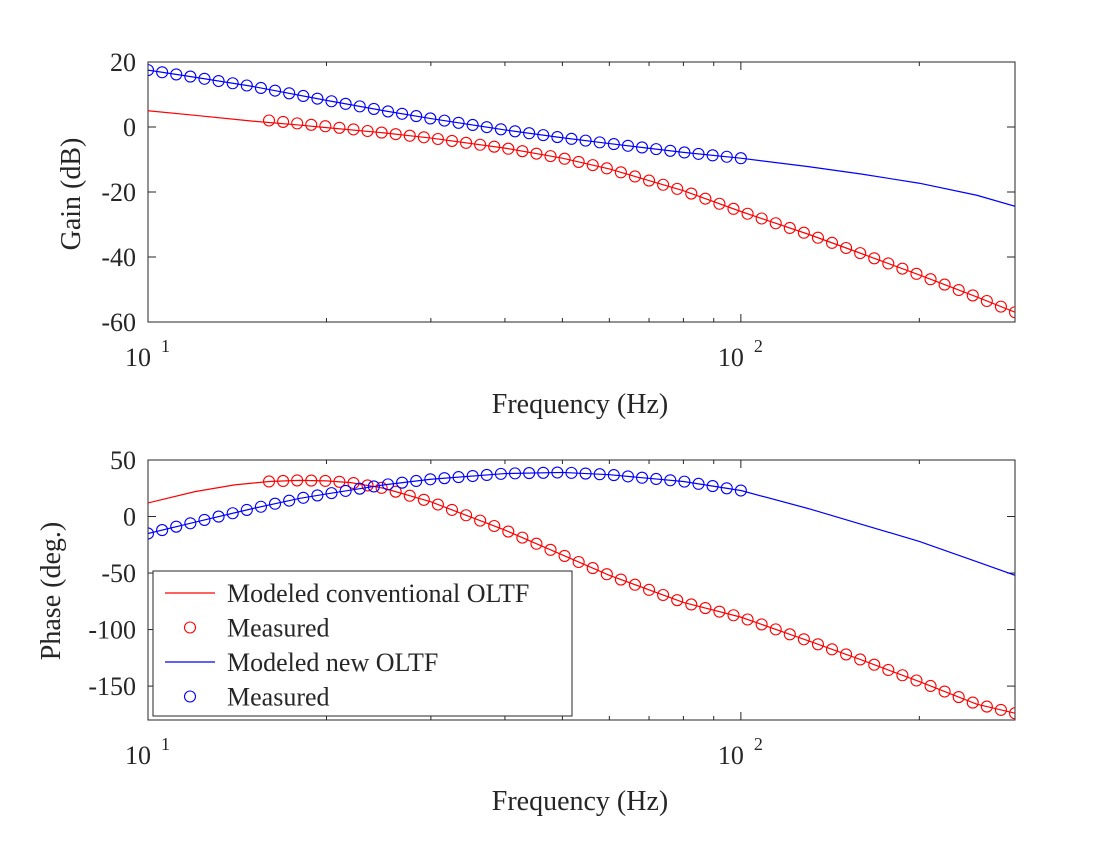  I want to click on xtick-label-1-1: 10, so click(731, 755).